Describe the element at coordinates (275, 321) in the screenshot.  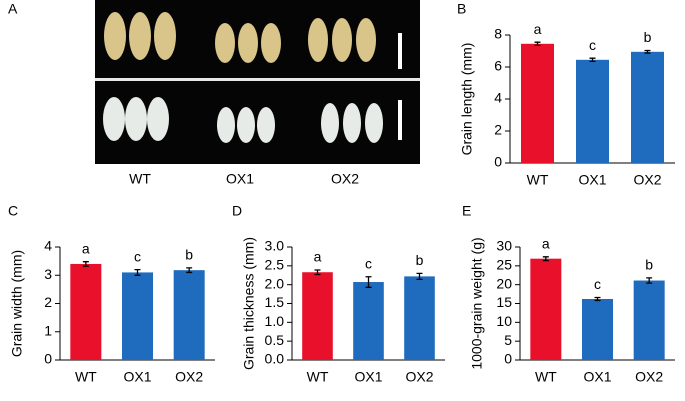
I see `y-tick-label: 1.0` at that location.